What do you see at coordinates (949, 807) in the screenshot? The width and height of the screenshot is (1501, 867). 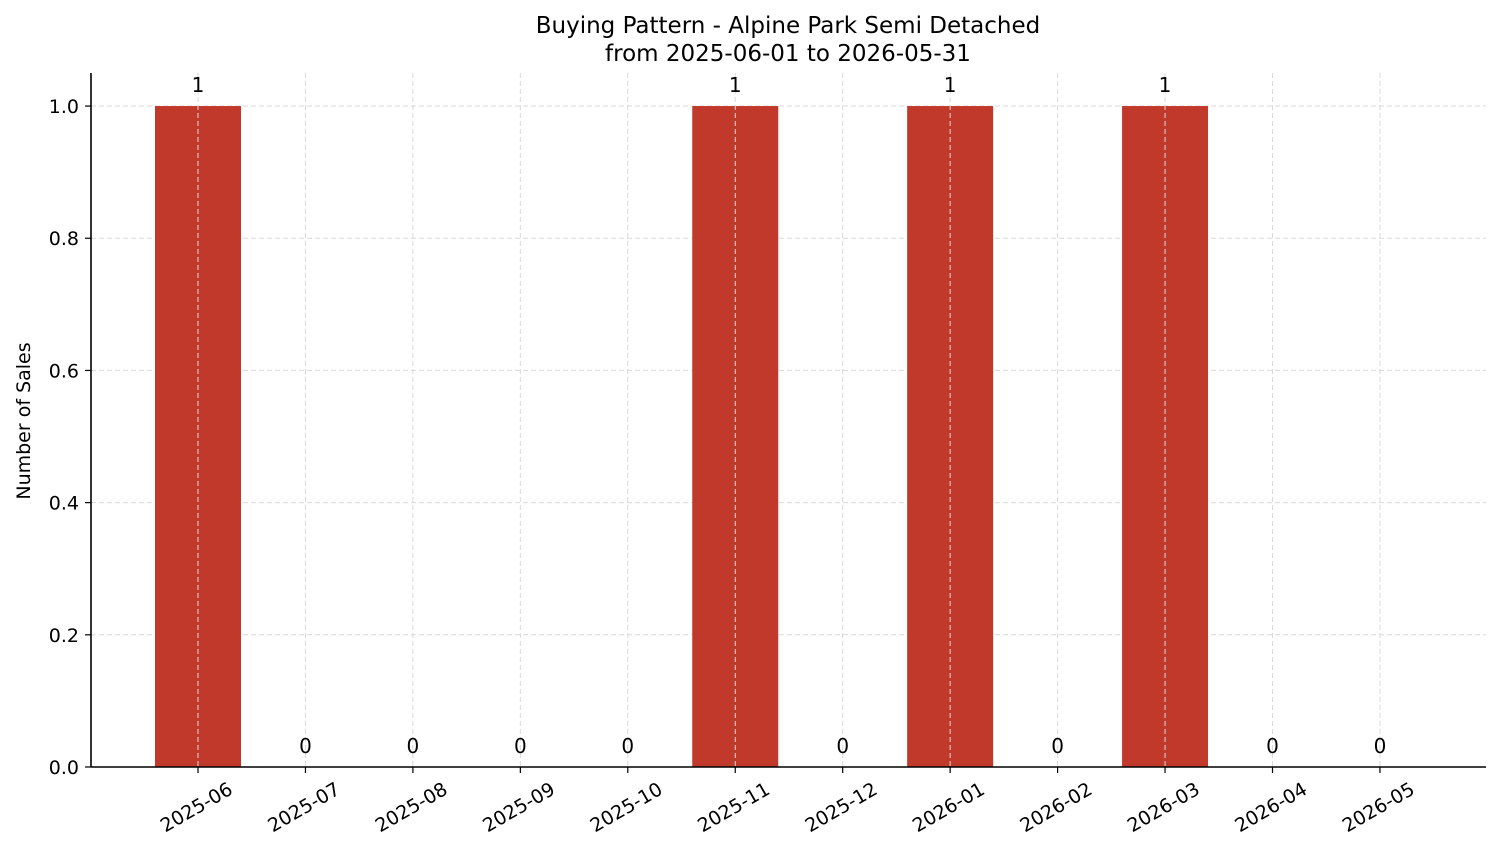 I see `x-tick-label: 2026-01` at bounding box center [949, 807].